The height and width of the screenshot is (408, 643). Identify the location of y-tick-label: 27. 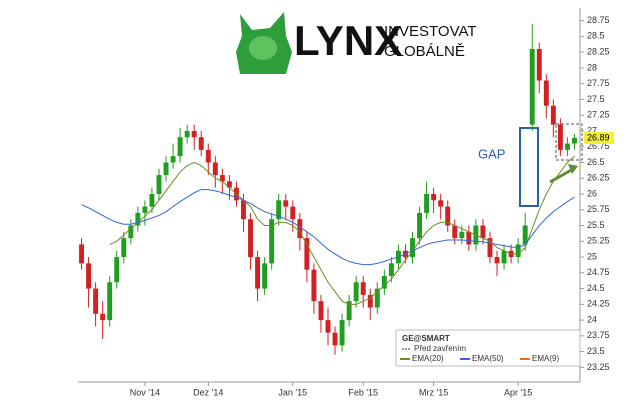
(592, 130).